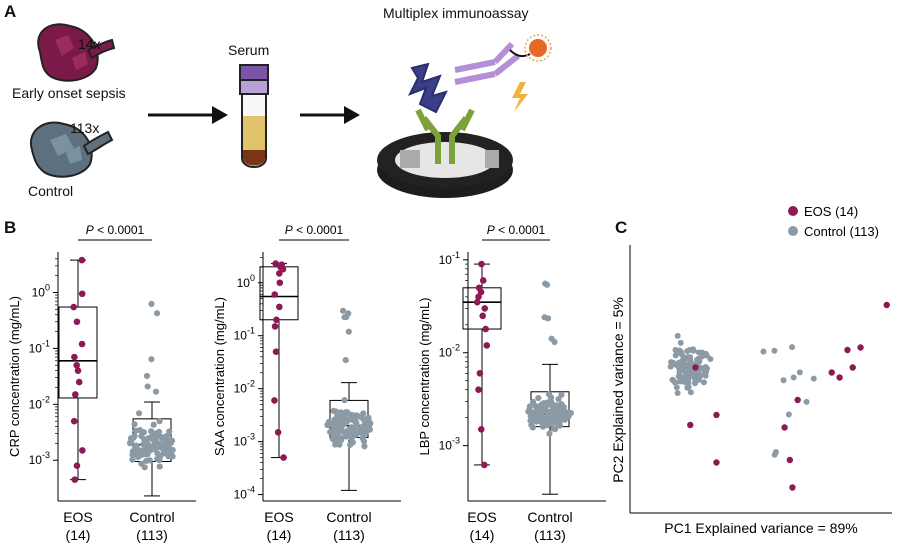  What do you see at coordinates (424, 377) in the screenshot?
I see `y-axis-label: LBP concentration (mg/mL)` at bounding box center [424, 377].